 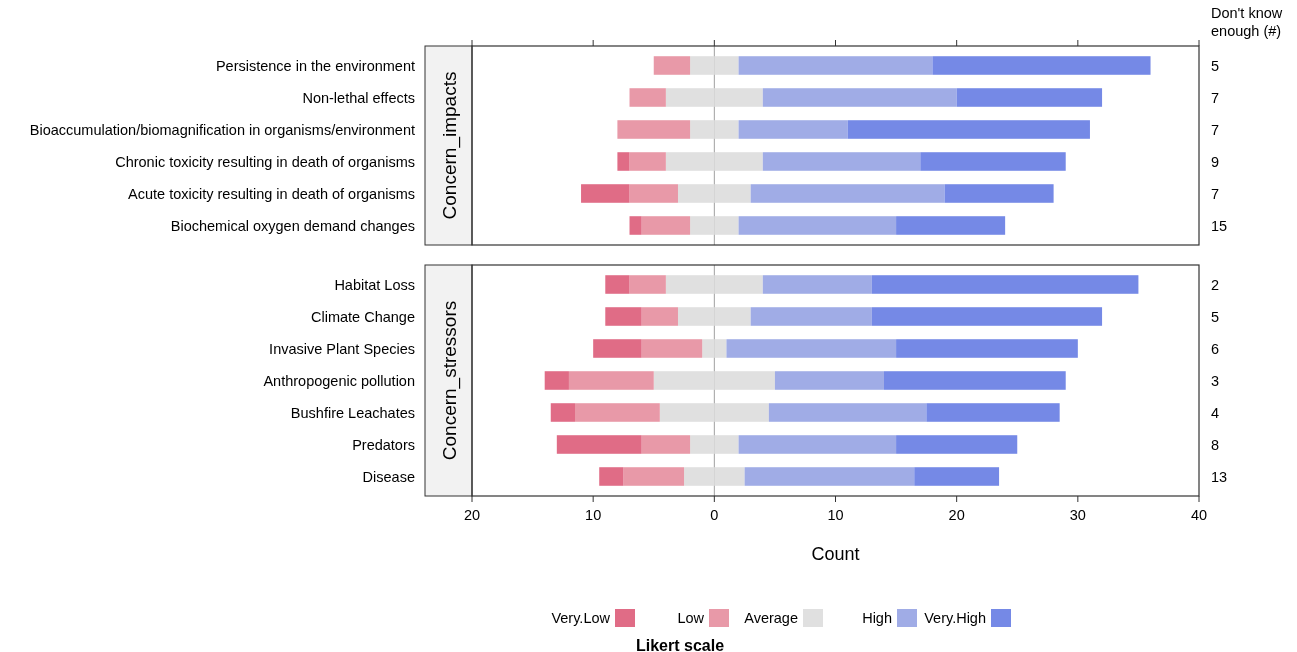 What do you see at coordinates (363, 316) in the screenshot?
I see `y-tick-label: Climate Change` at bounding box center [363, 316].